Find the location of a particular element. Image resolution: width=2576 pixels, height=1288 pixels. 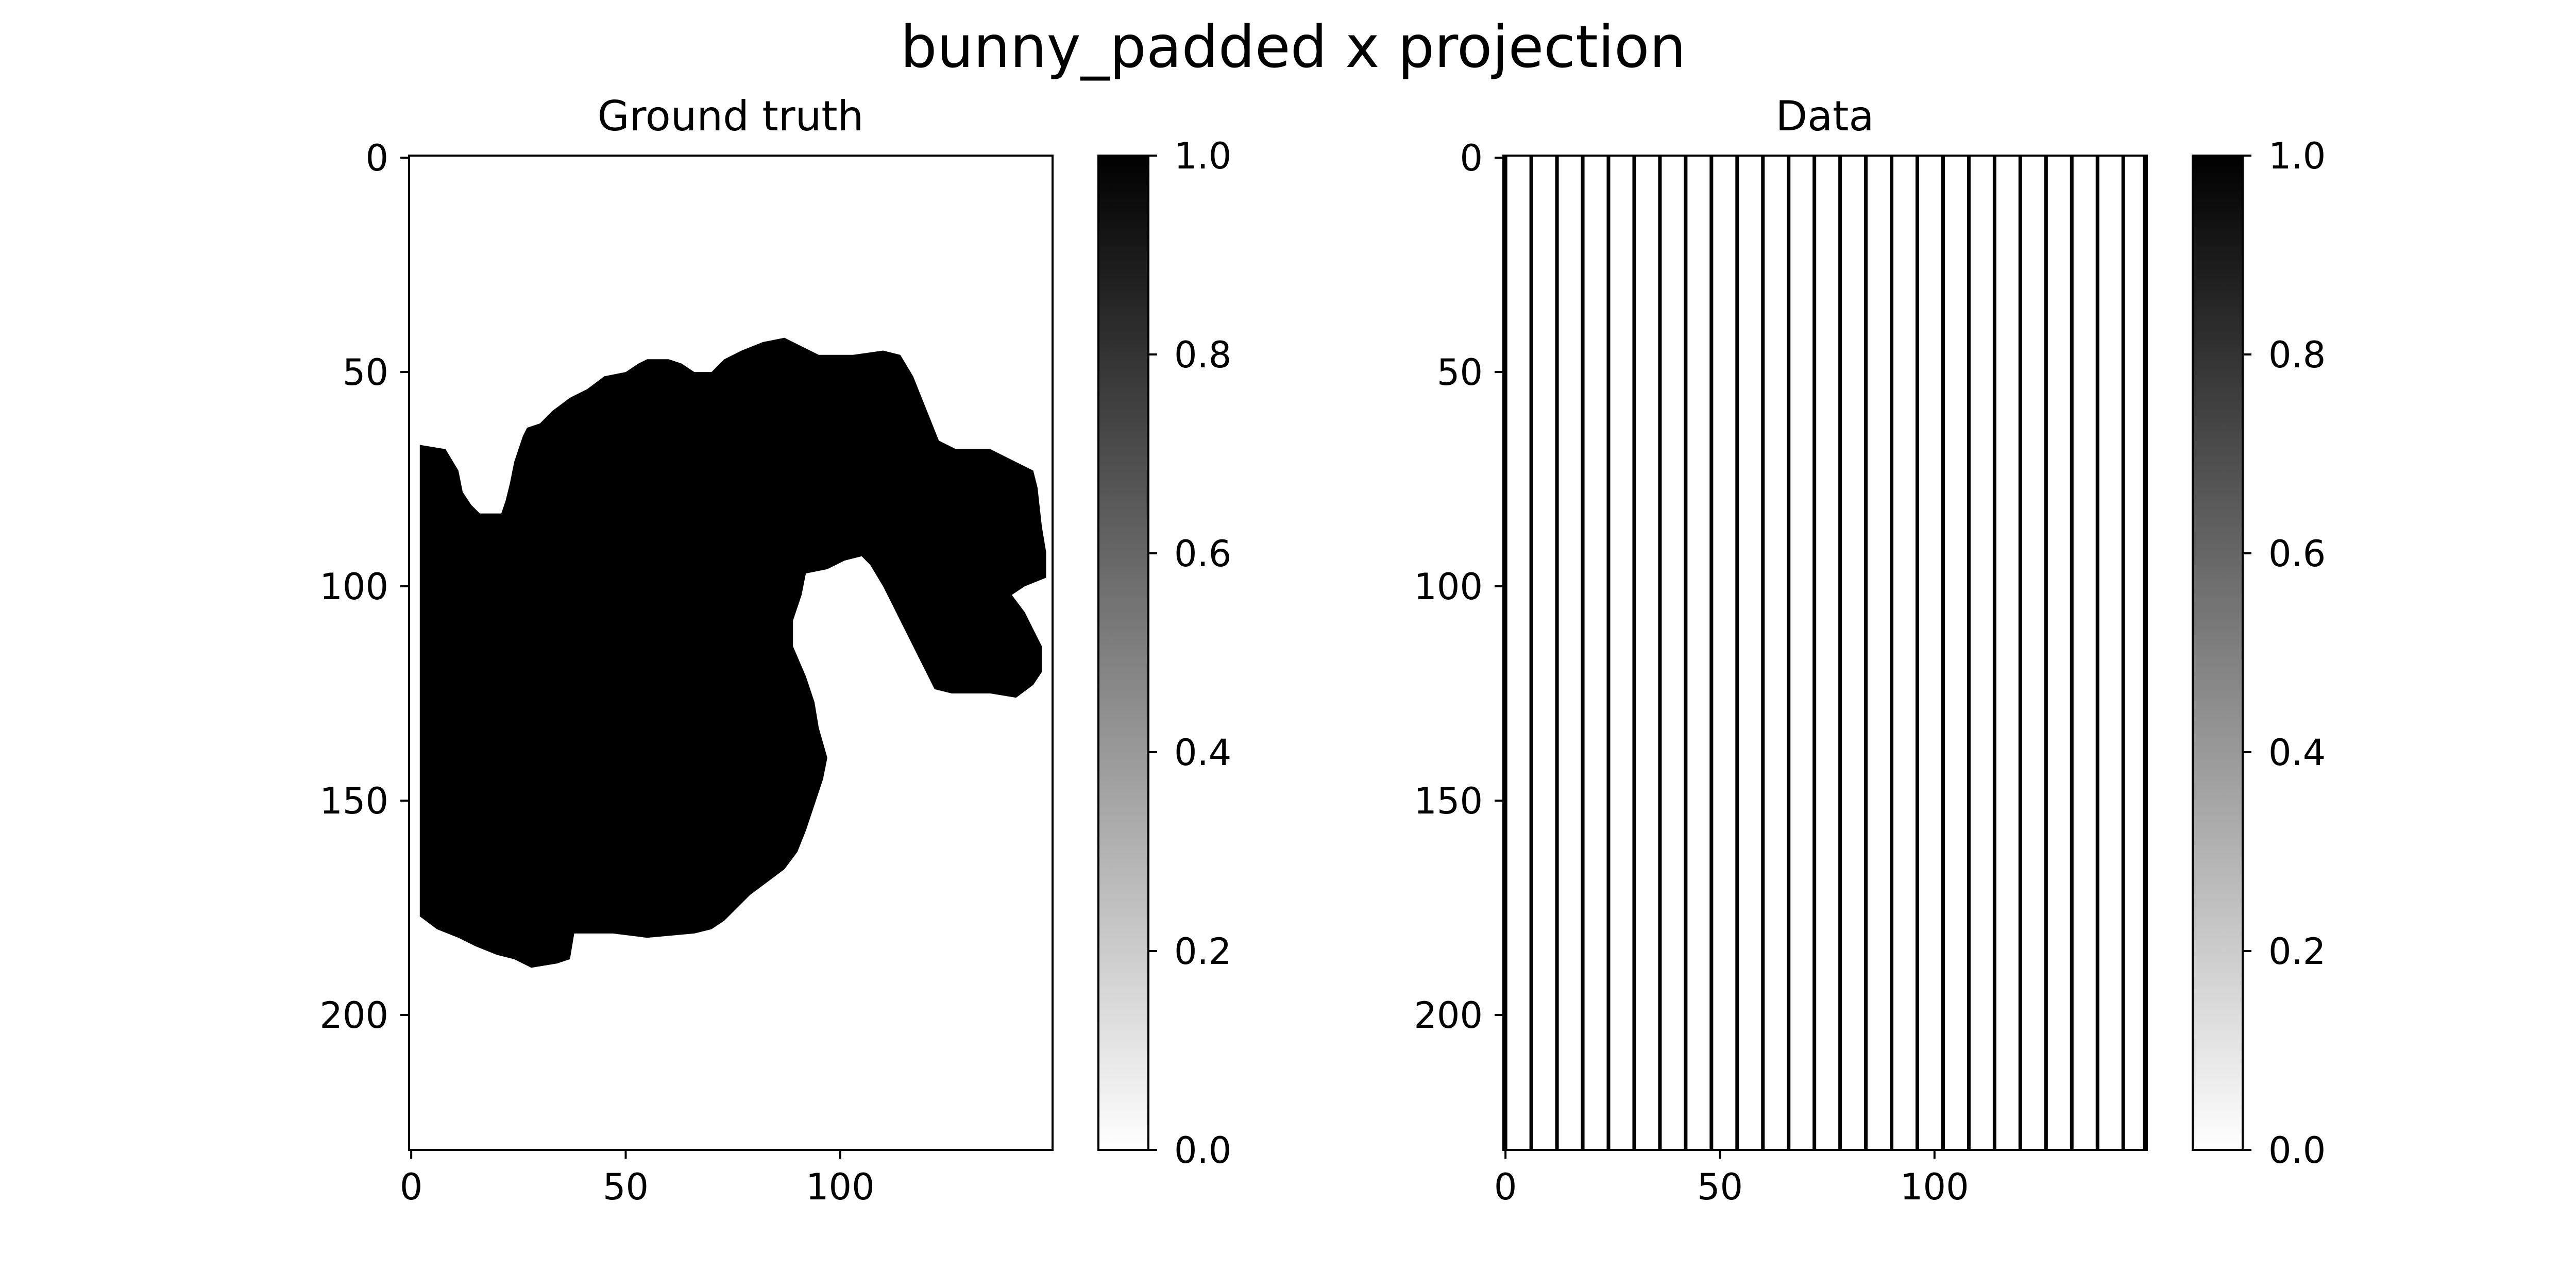

ground-truth-colorbar: 0.0 0.2 0.4 0.6 0.8 1.0 is located at coordinates (1164, 653).